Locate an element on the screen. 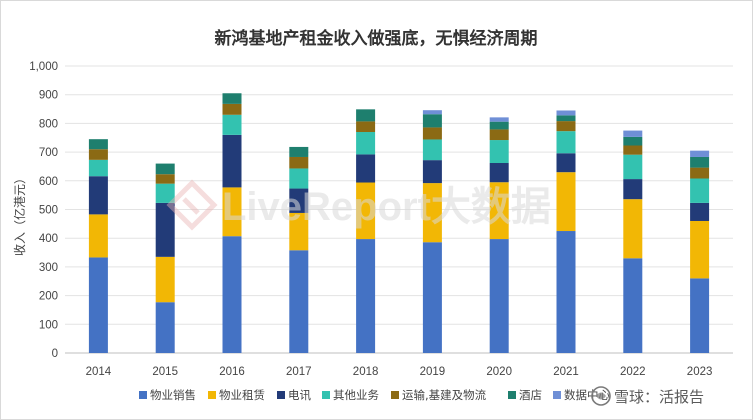 This screenshot has width=753, height=420. y-tick-label: 300 is located at coordinates (48, 268).